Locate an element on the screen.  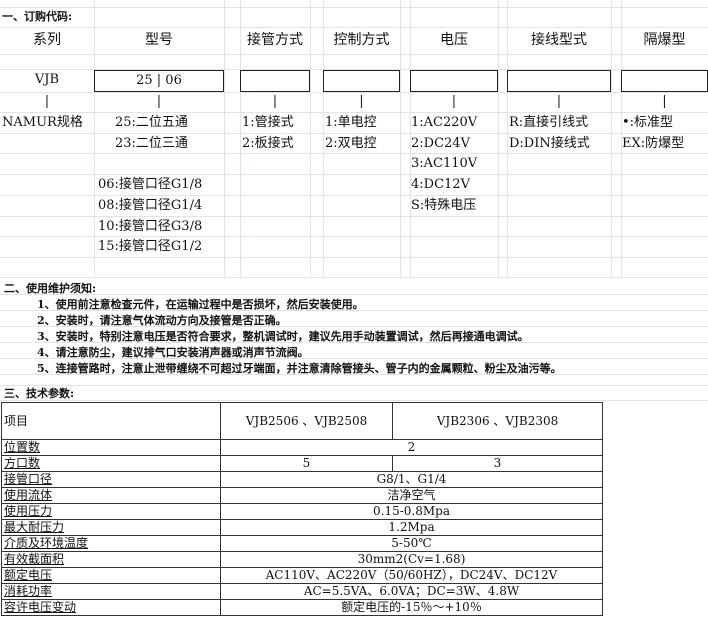
note-item: 2、安装时，请注意气体流动方向及接管是否正确。 is located at coordinates (162, 320).